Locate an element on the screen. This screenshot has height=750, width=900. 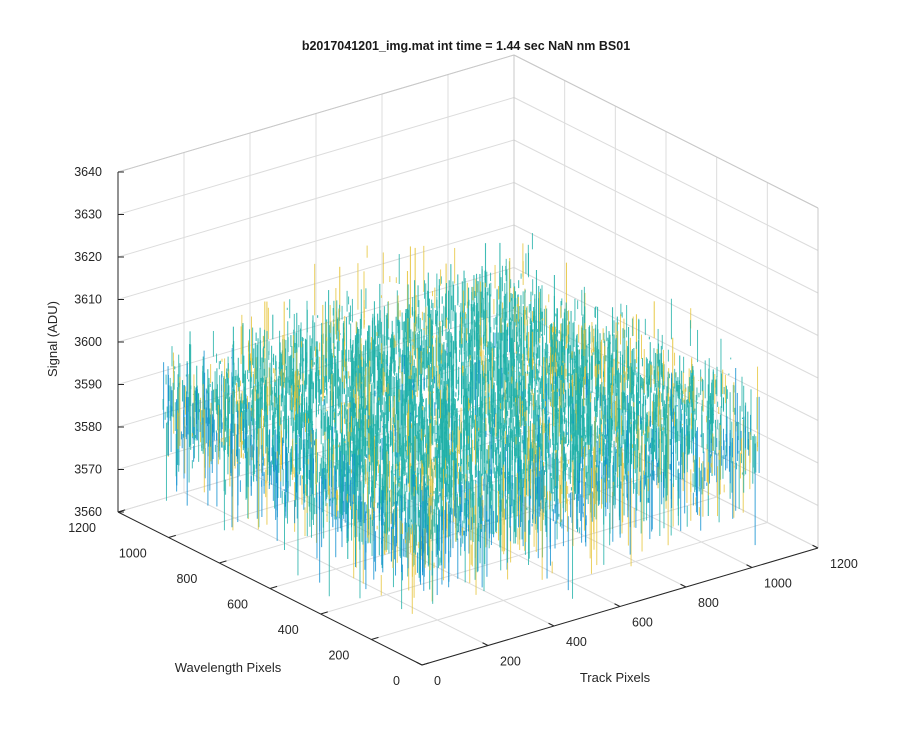
y-tick-label: 600 is located at coordinates (237, 605).